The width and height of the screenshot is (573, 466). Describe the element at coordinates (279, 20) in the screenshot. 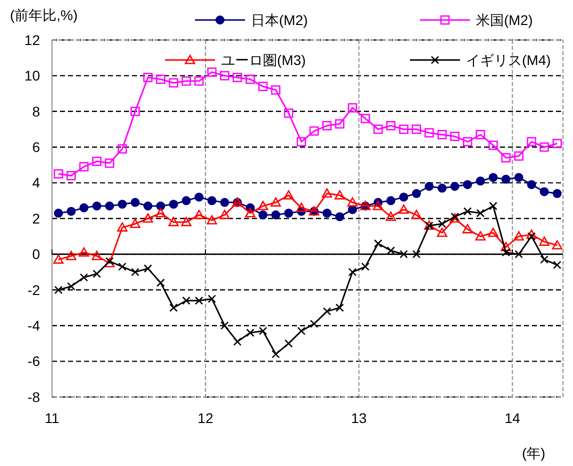

I see `legend-label: 日本(M2)` at that location.